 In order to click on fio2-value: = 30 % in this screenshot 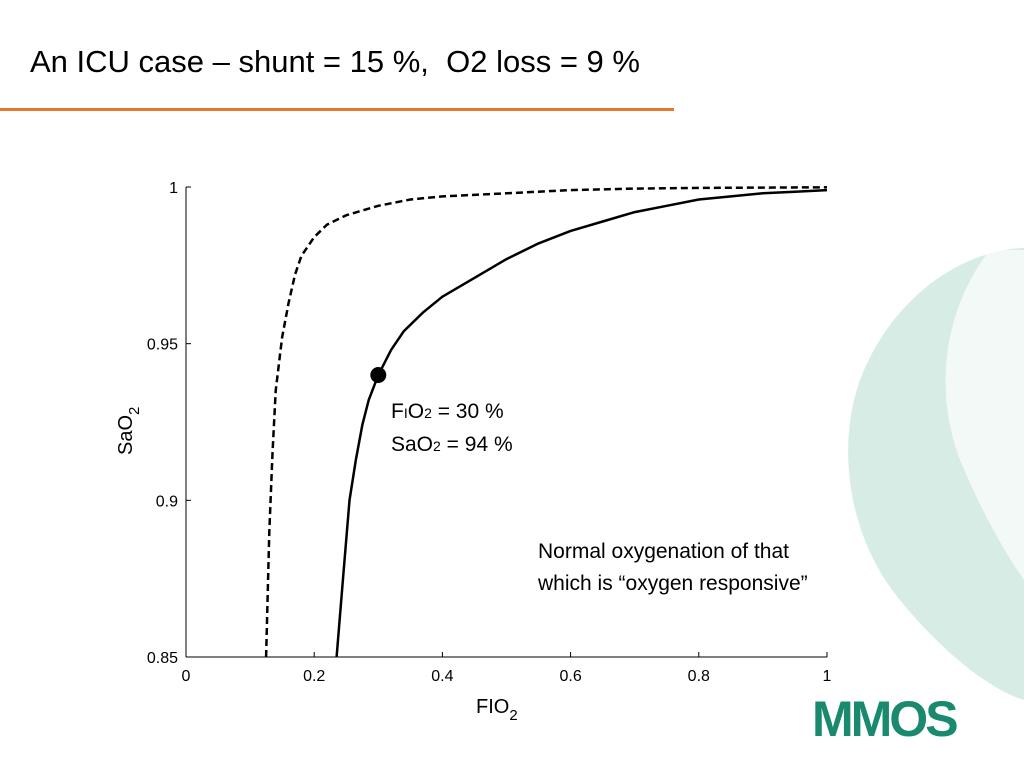, I will do `click(467, 411)`.